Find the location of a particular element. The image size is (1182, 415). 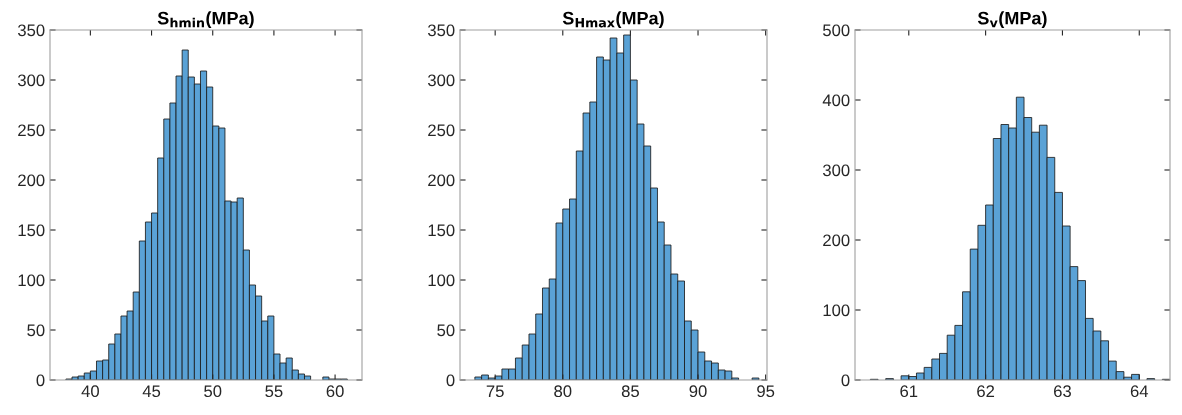

x-tick-label: 95 is located at coordinates (766, 391).